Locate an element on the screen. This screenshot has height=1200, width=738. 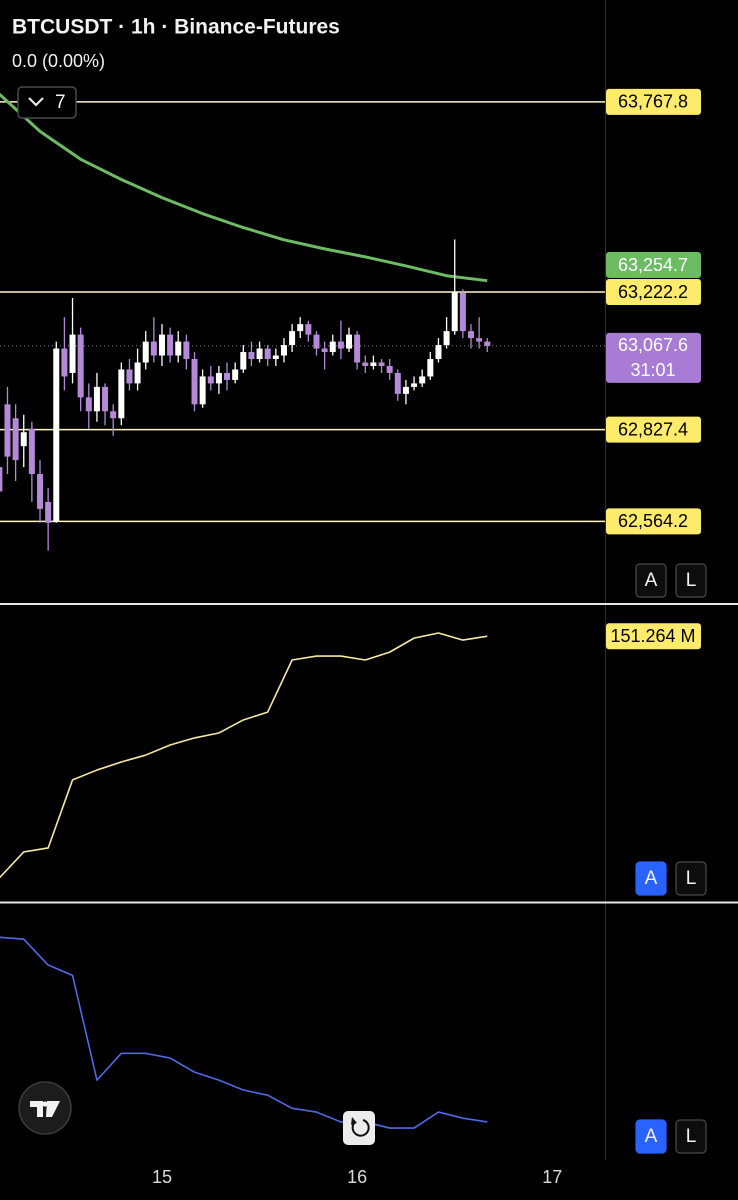
indicators-toggle-box is located at coordinates (47, 102).